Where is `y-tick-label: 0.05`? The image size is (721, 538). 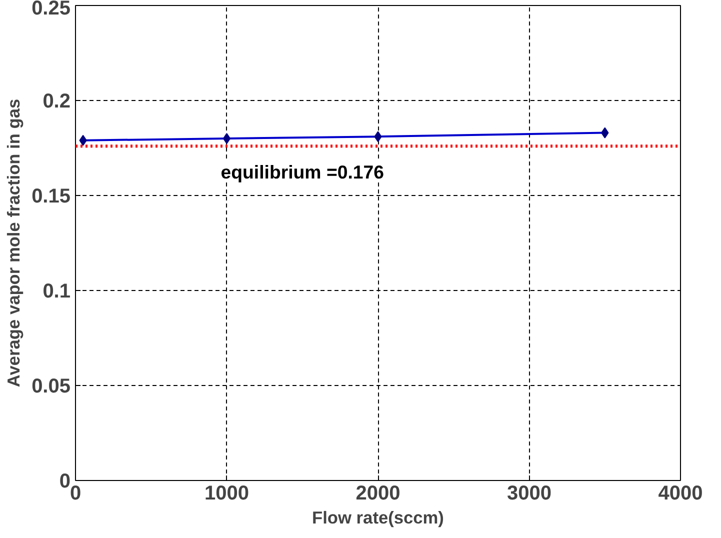
y-tick-label: 0.05 is located at coordinates (51, 387).